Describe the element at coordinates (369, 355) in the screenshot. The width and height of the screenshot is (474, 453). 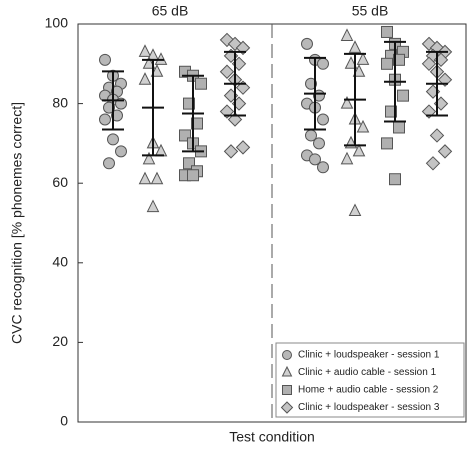
I see `legend-label: Clinic + loudspeaker - session 1` at that location.